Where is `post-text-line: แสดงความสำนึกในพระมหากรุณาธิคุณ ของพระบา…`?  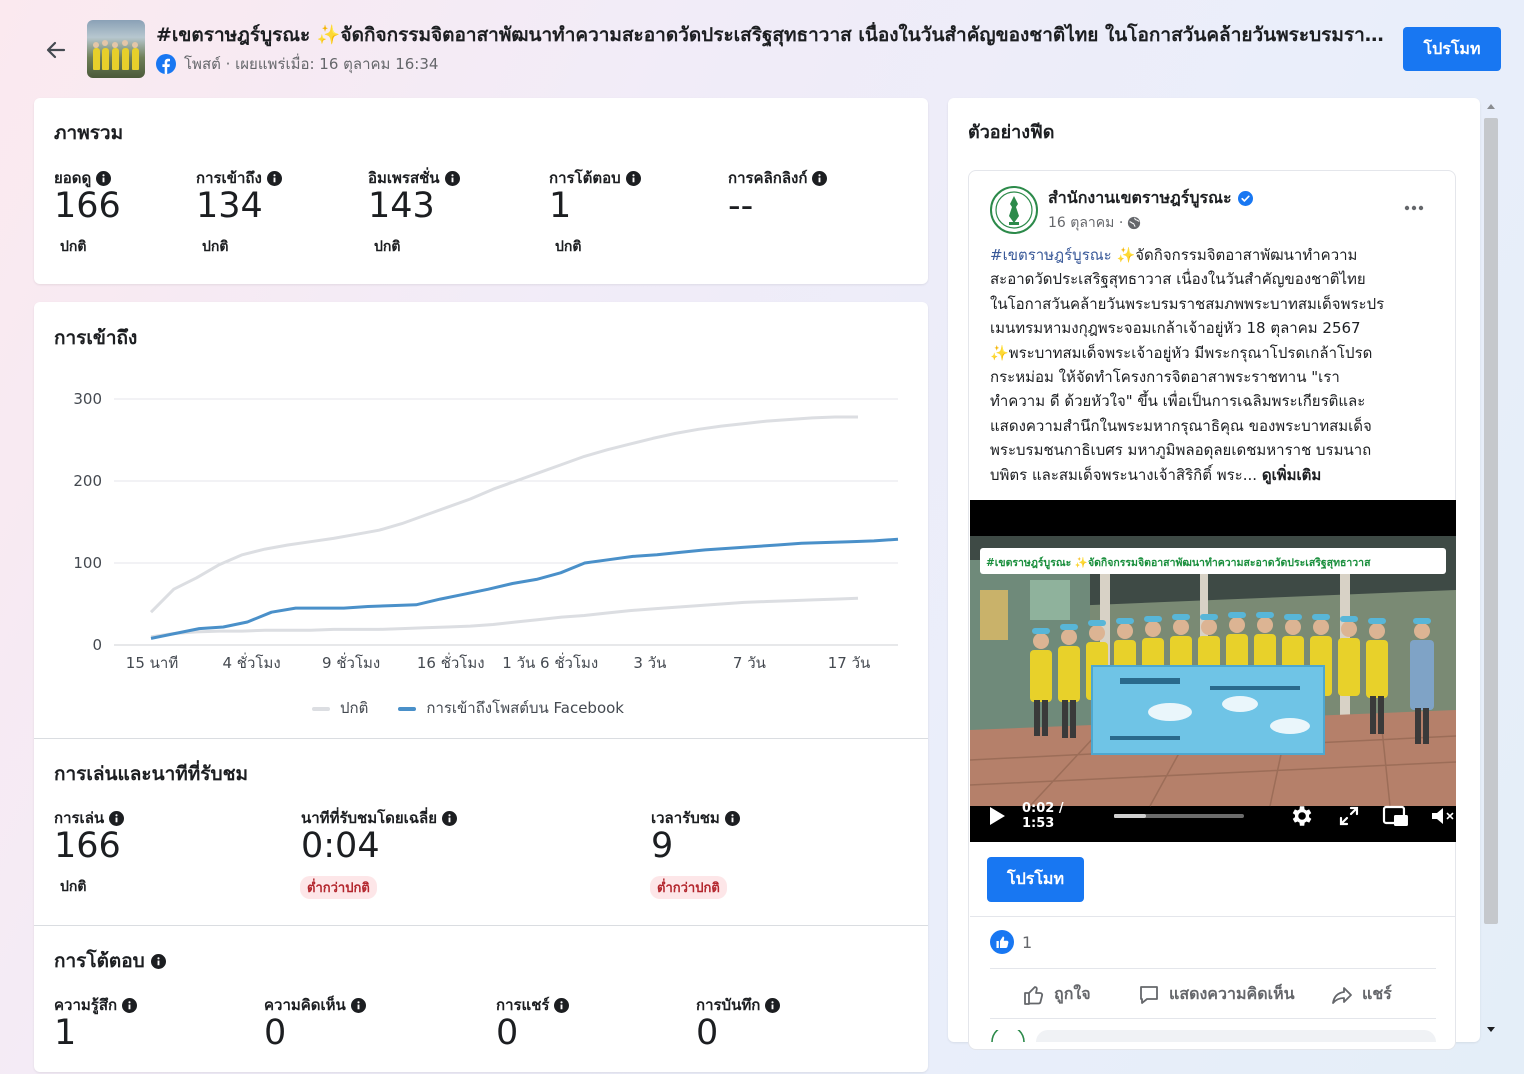
post-text-line: แสดงความสำนึกในพระมหากรุณาธิคุณ ของพระบา… is located at coordinates (1216, 426).